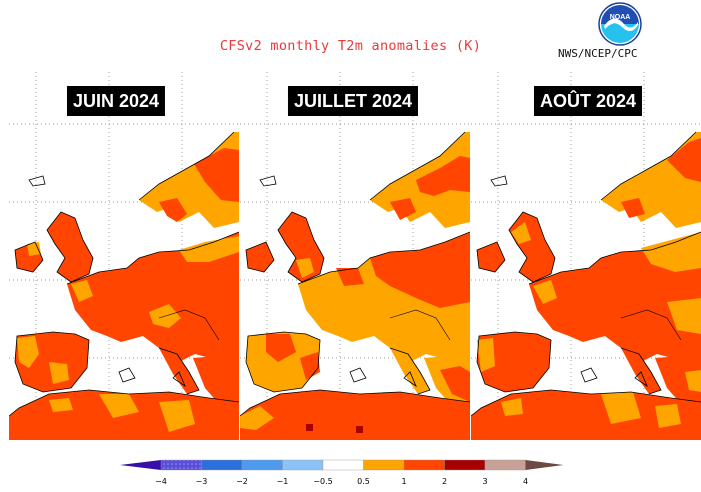 The image size is (701, 492). I want to click on legend-swatches, so click(342, 465).